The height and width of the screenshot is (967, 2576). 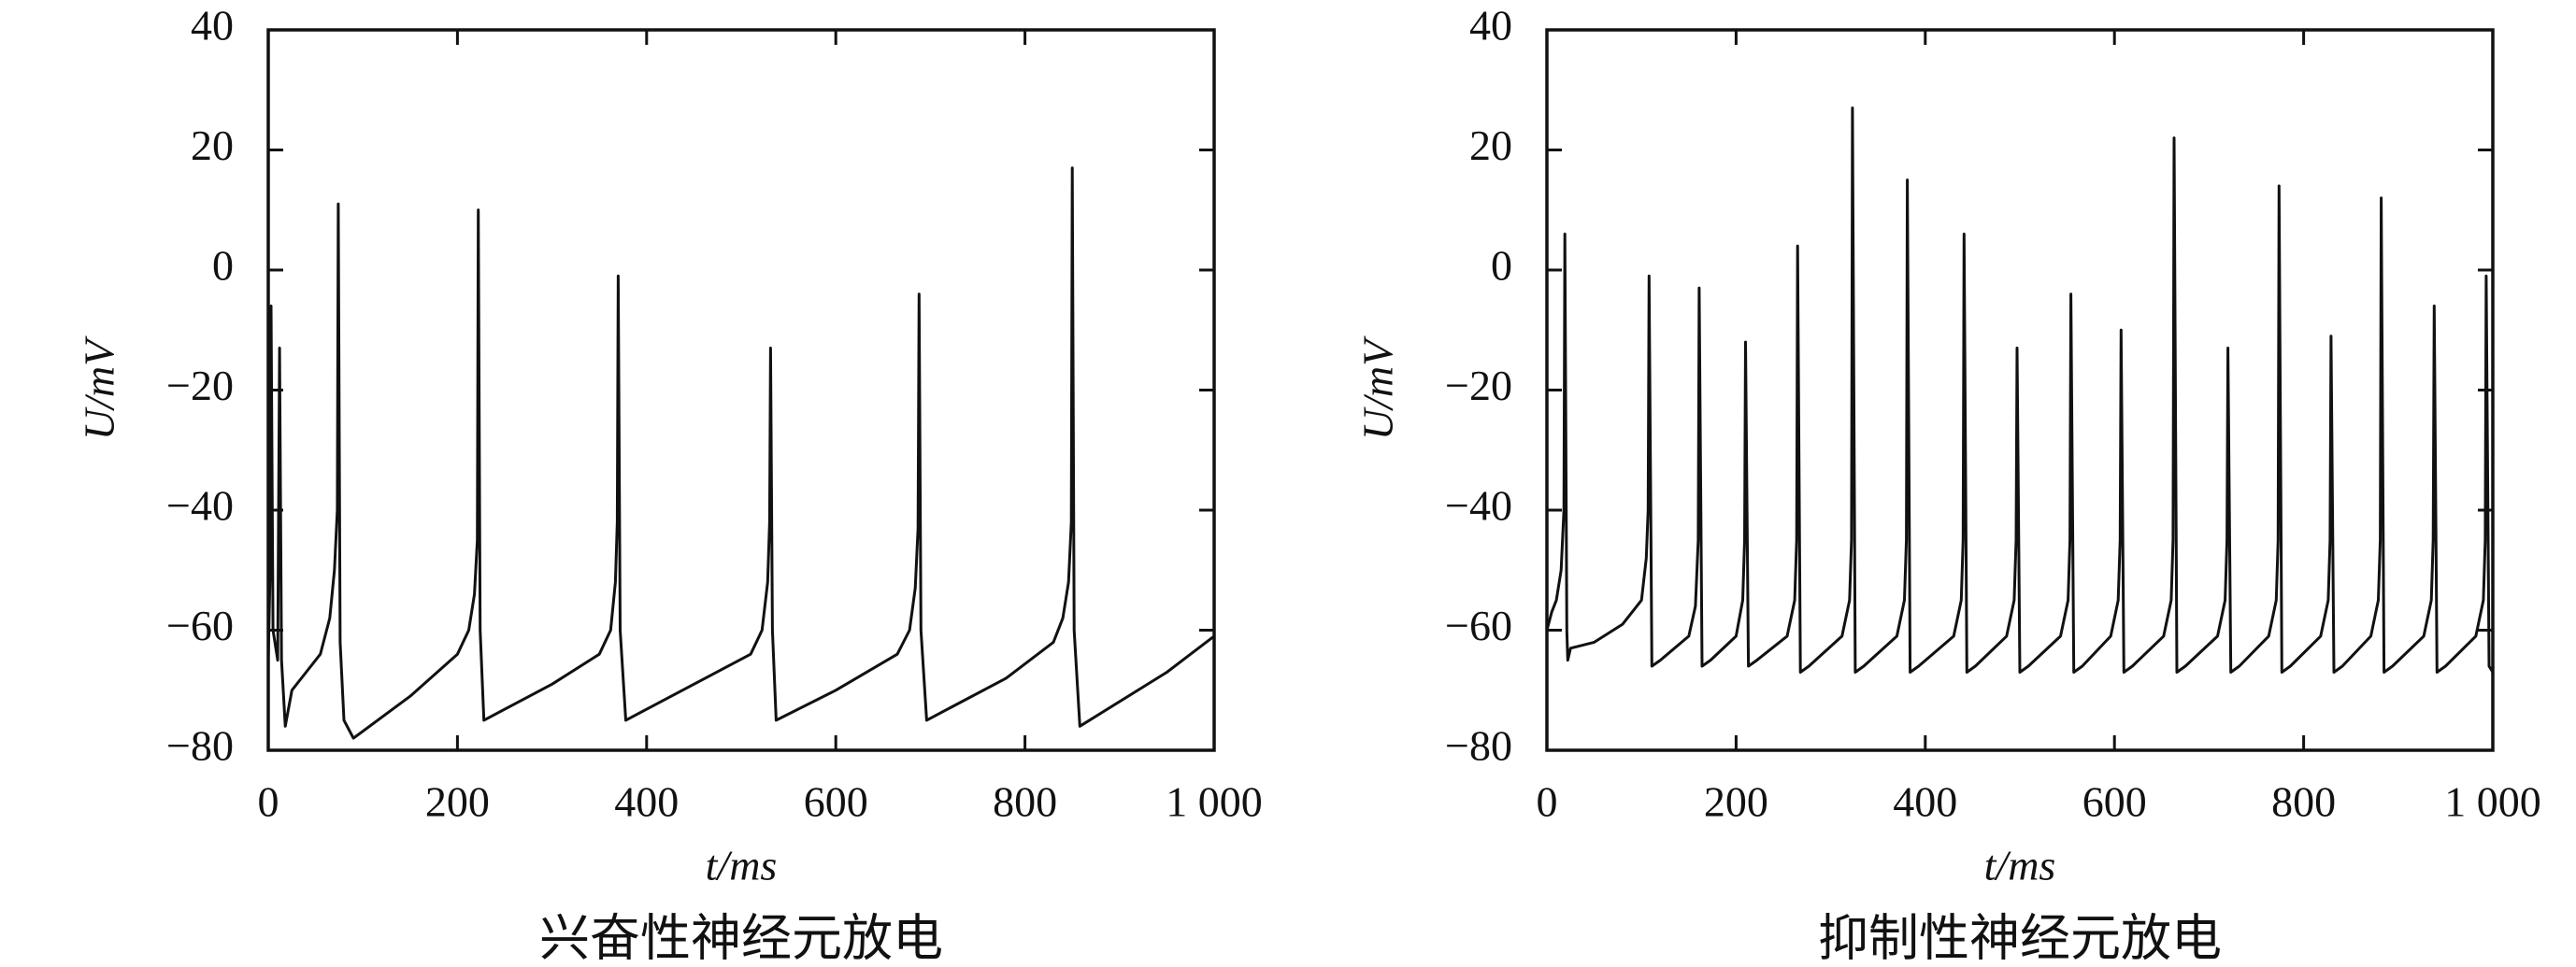 I want to click on chart-caption: 抑制性神经元放电, so click(x=2020, y=938).